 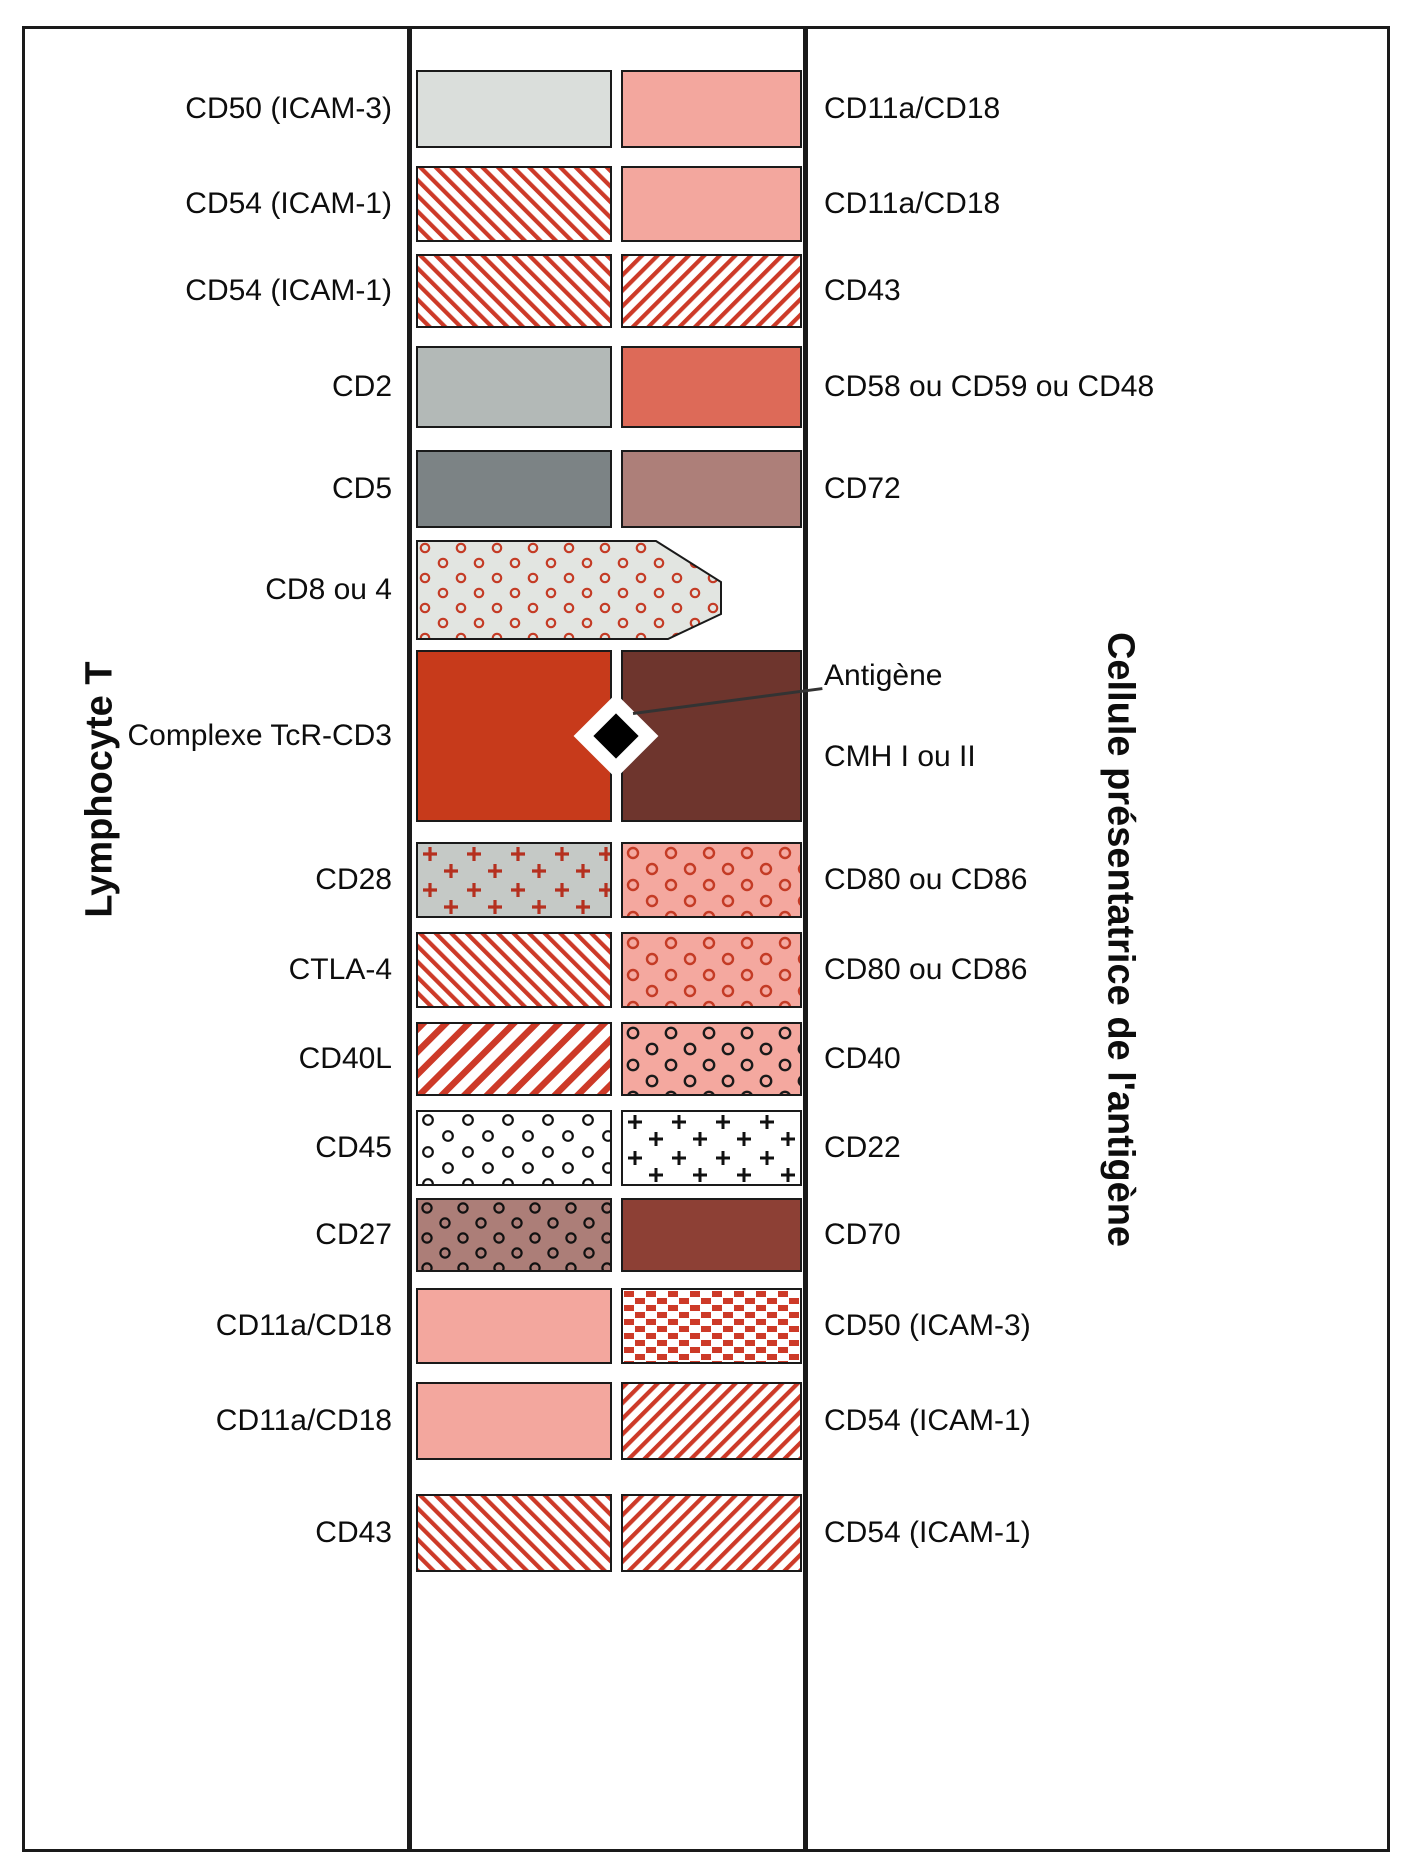 I want to click on block-cd28, so click(x=514, y=880).